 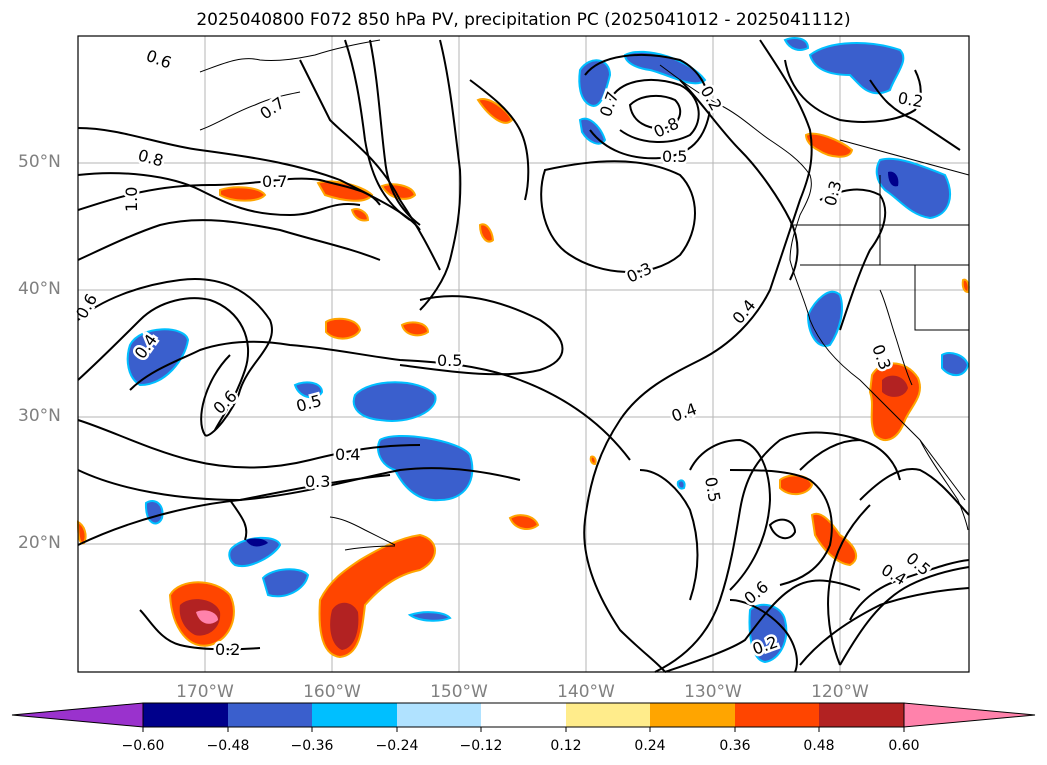 I want to click on colorbar-tick-label: −0.48, so click(x=228, y=746).